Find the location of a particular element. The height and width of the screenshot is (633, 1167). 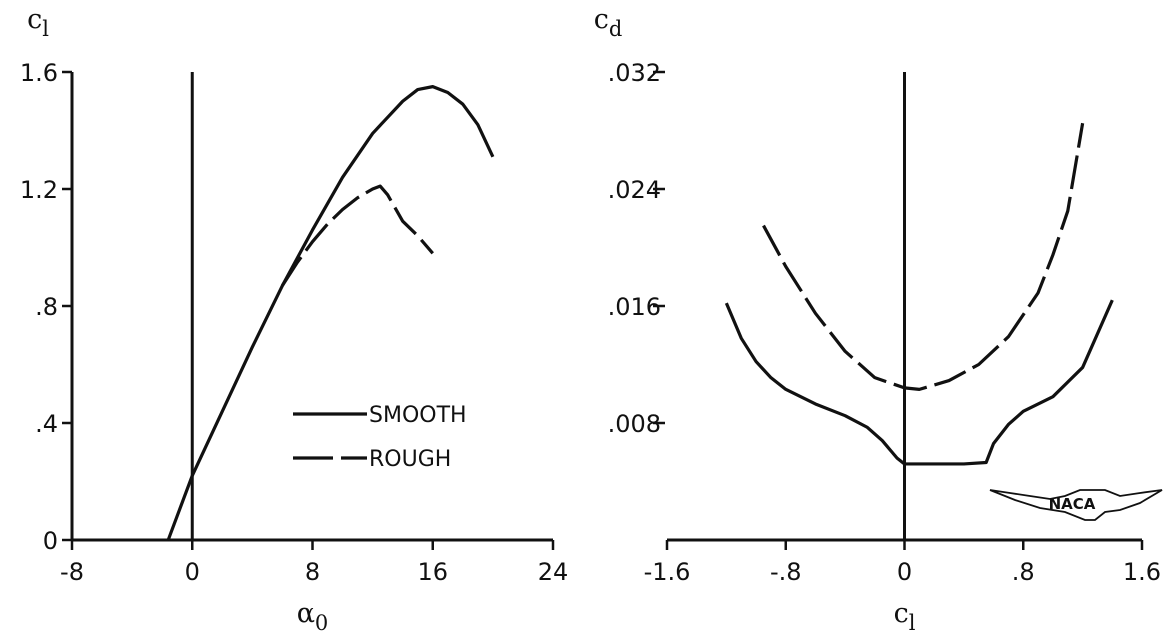

x-axis-label: cl is located at coordinates (905, 615).